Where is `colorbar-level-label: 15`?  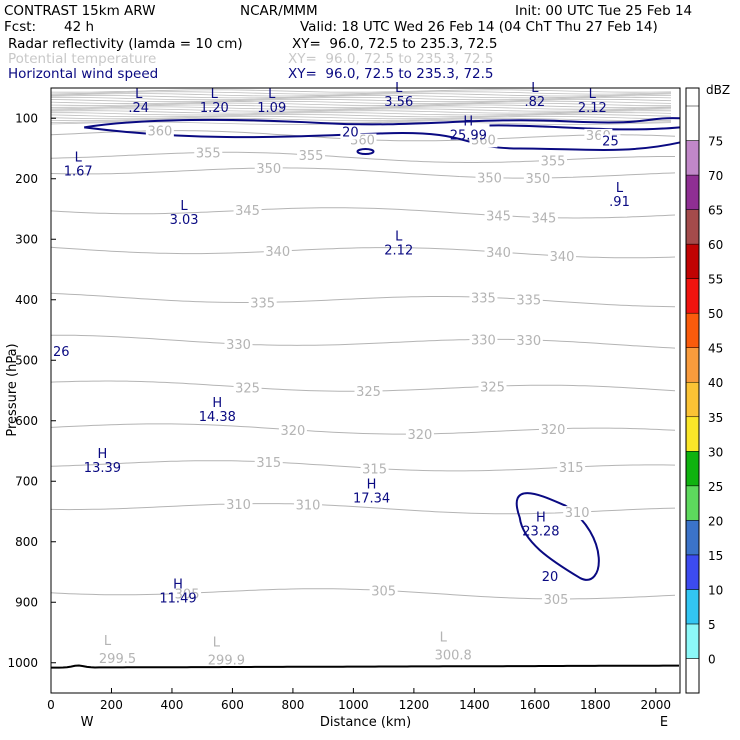
colorbar-level-label: 15 is located at coordinates (715, 556).